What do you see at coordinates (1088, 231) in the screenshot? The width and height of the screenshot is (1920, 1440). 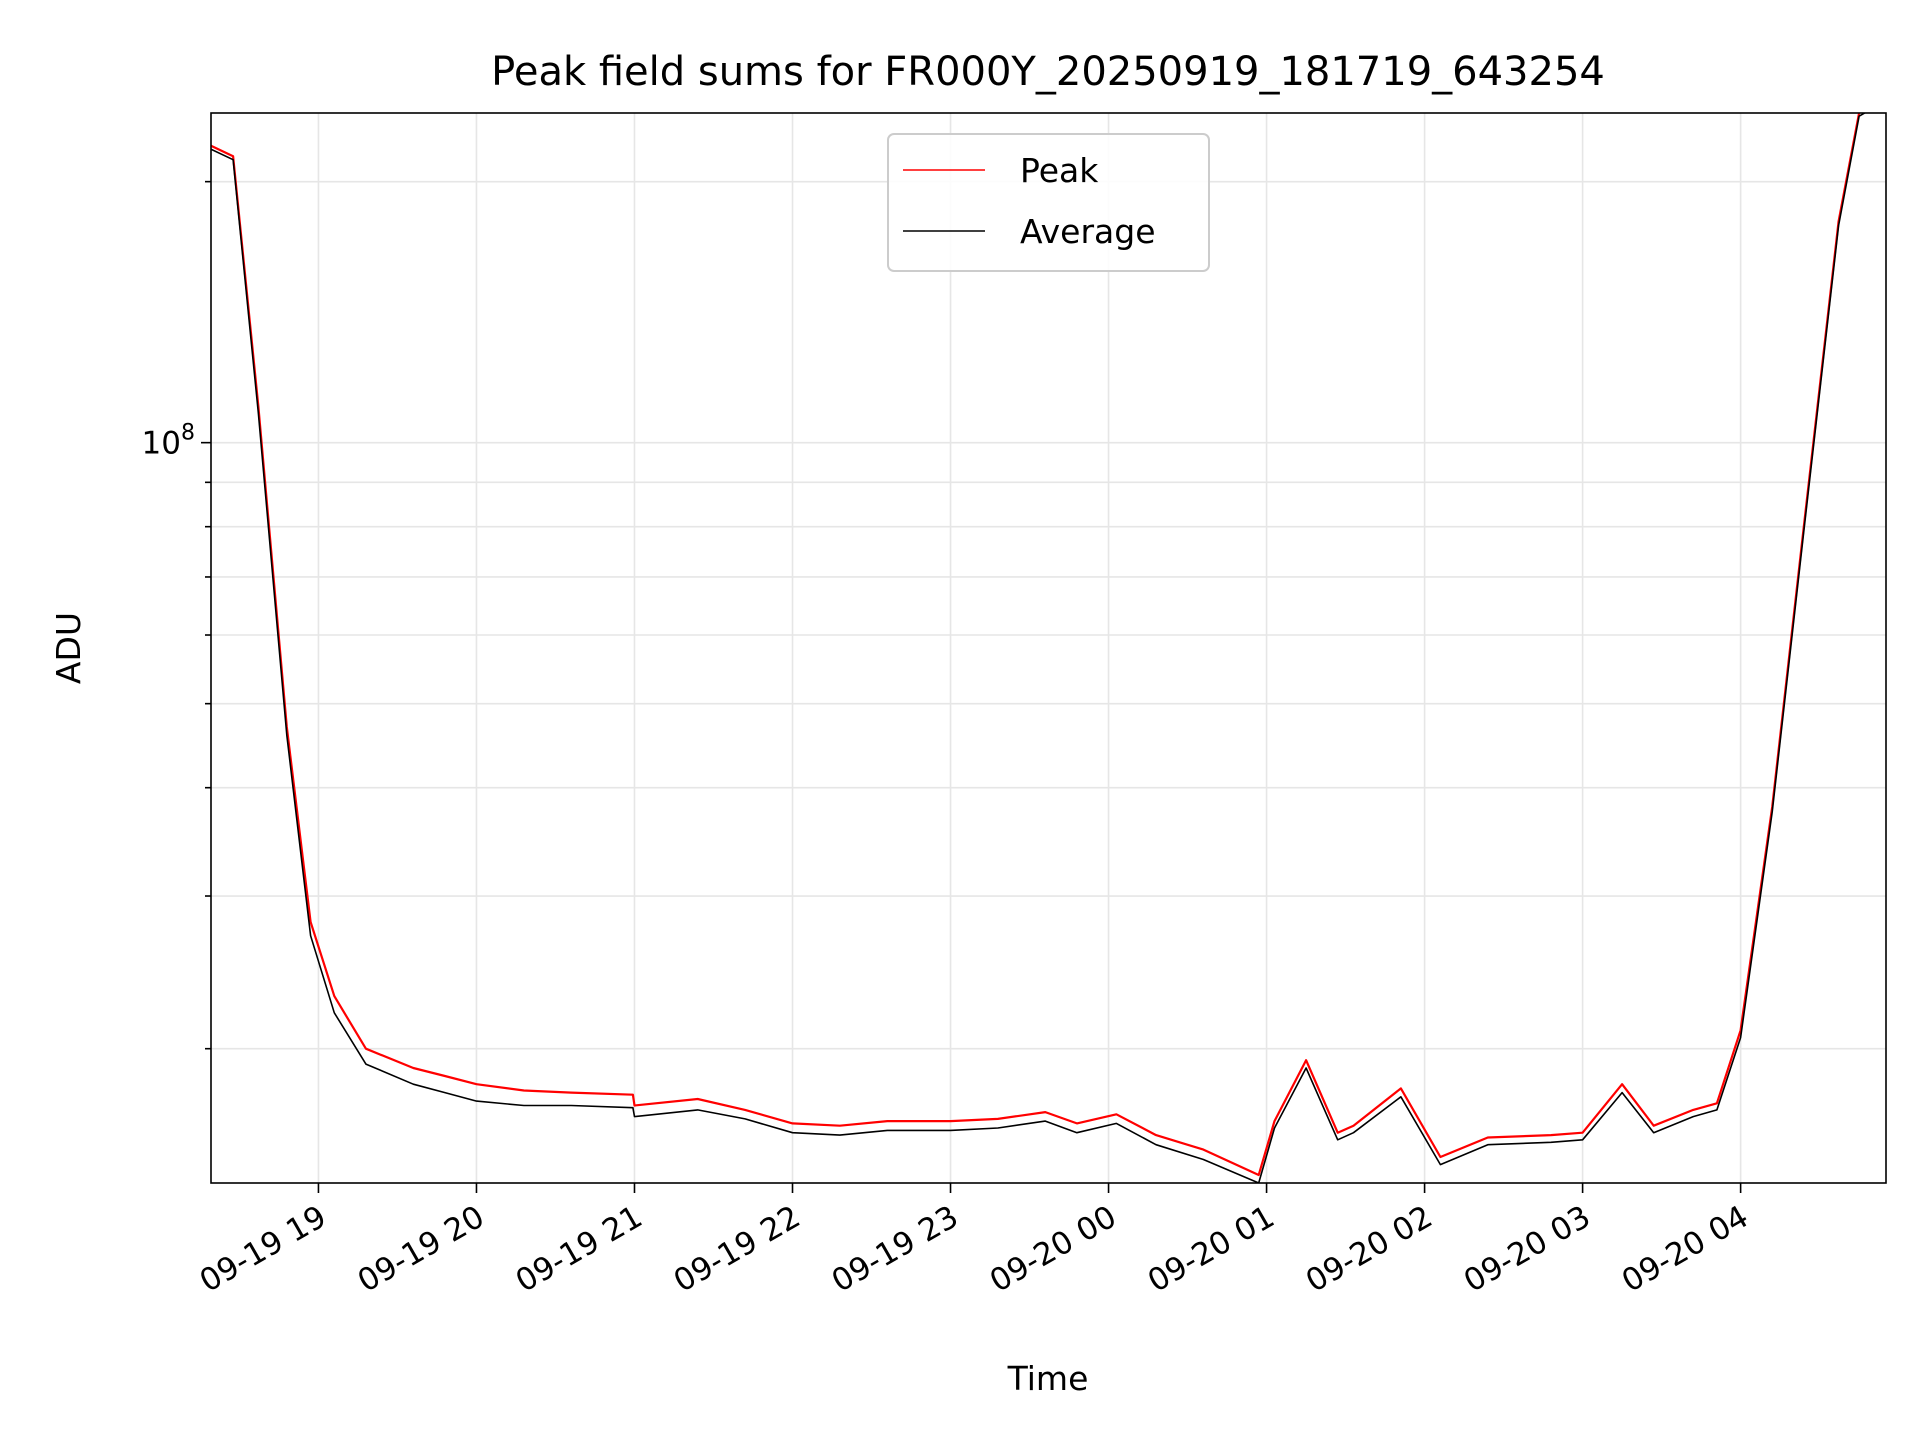 I see `legend-label-average: Average` at bounding box center [1088, 231].